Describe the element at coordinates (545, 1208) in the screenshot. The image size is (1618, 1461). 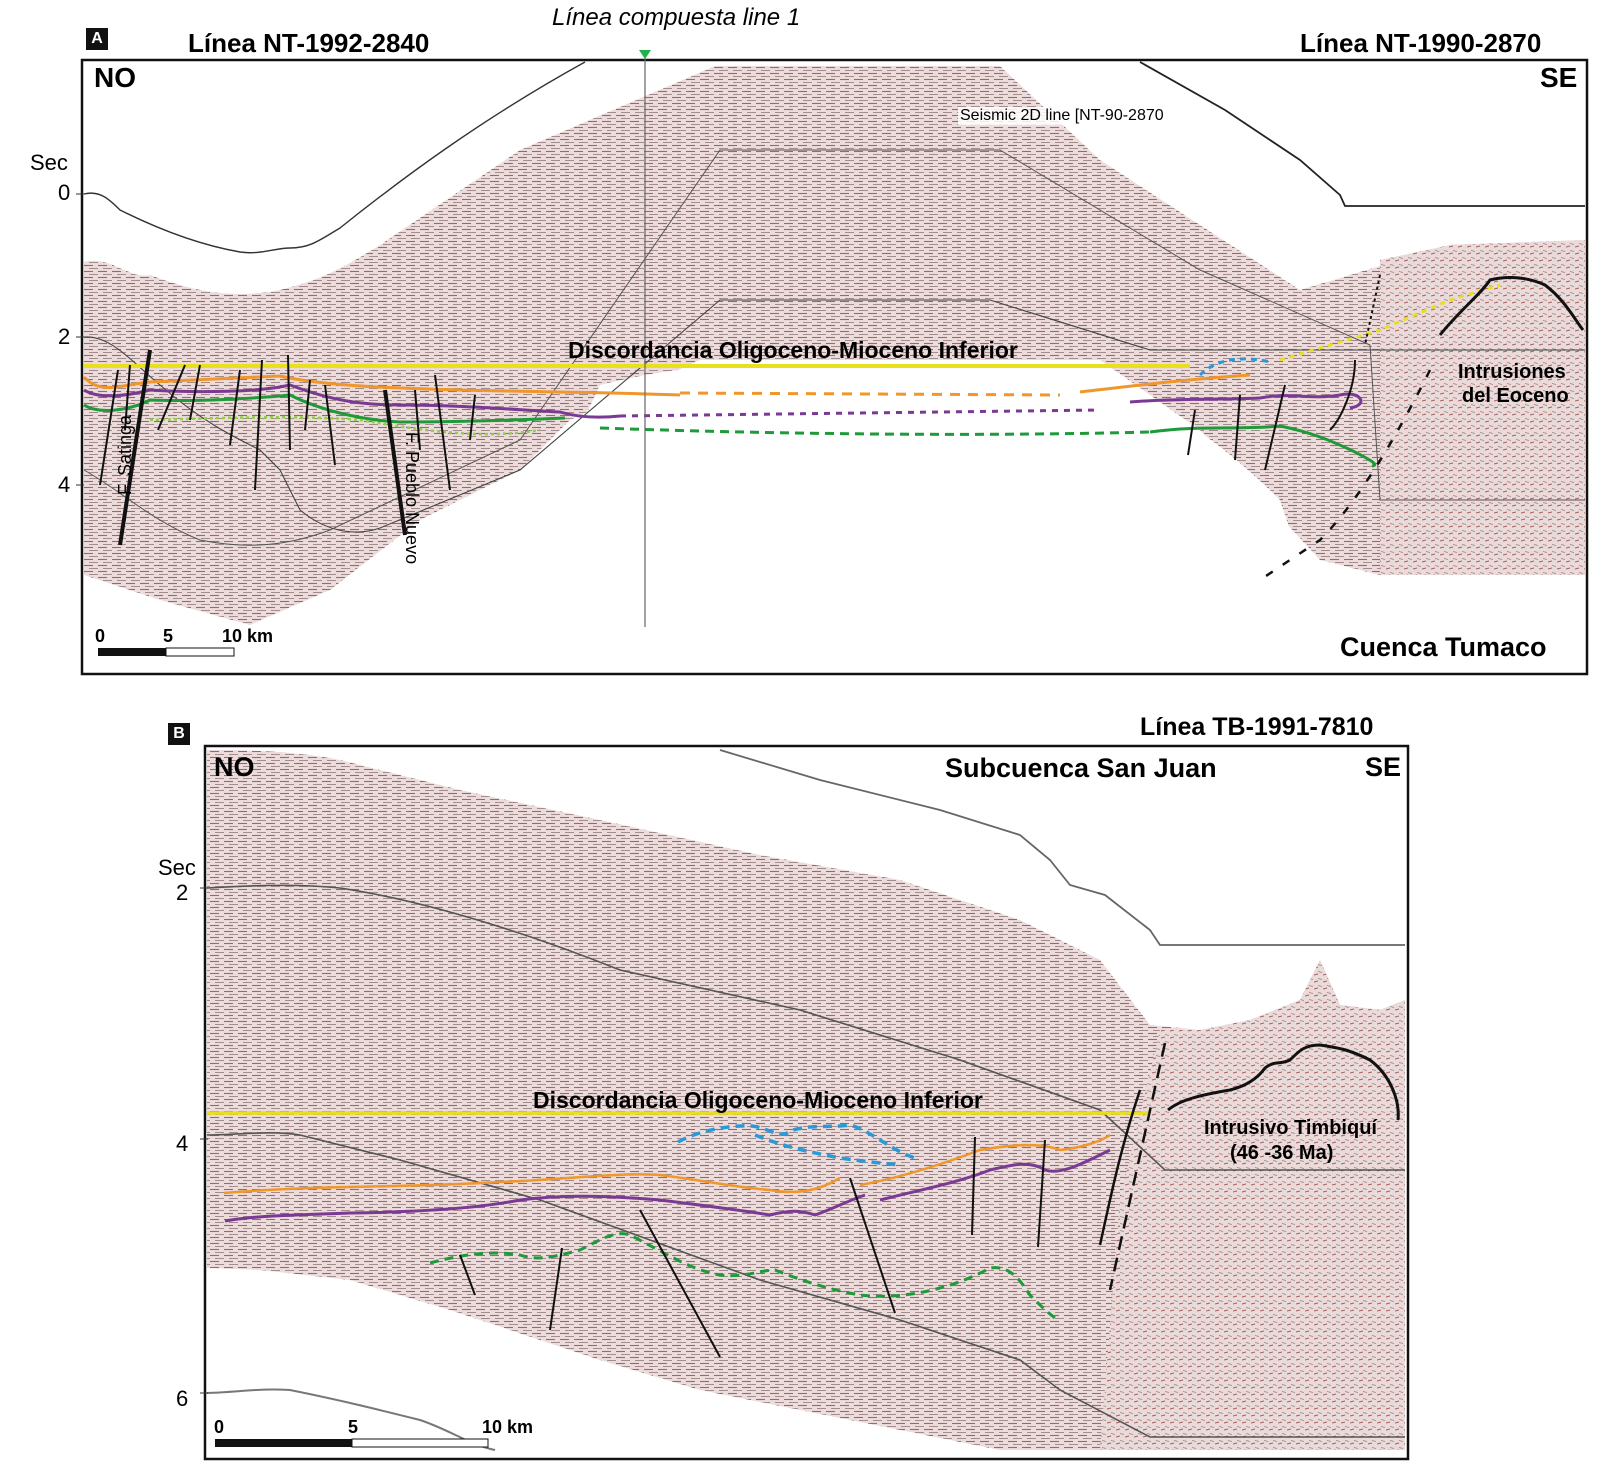
I see `panel-b-horizon-purple` at that location.